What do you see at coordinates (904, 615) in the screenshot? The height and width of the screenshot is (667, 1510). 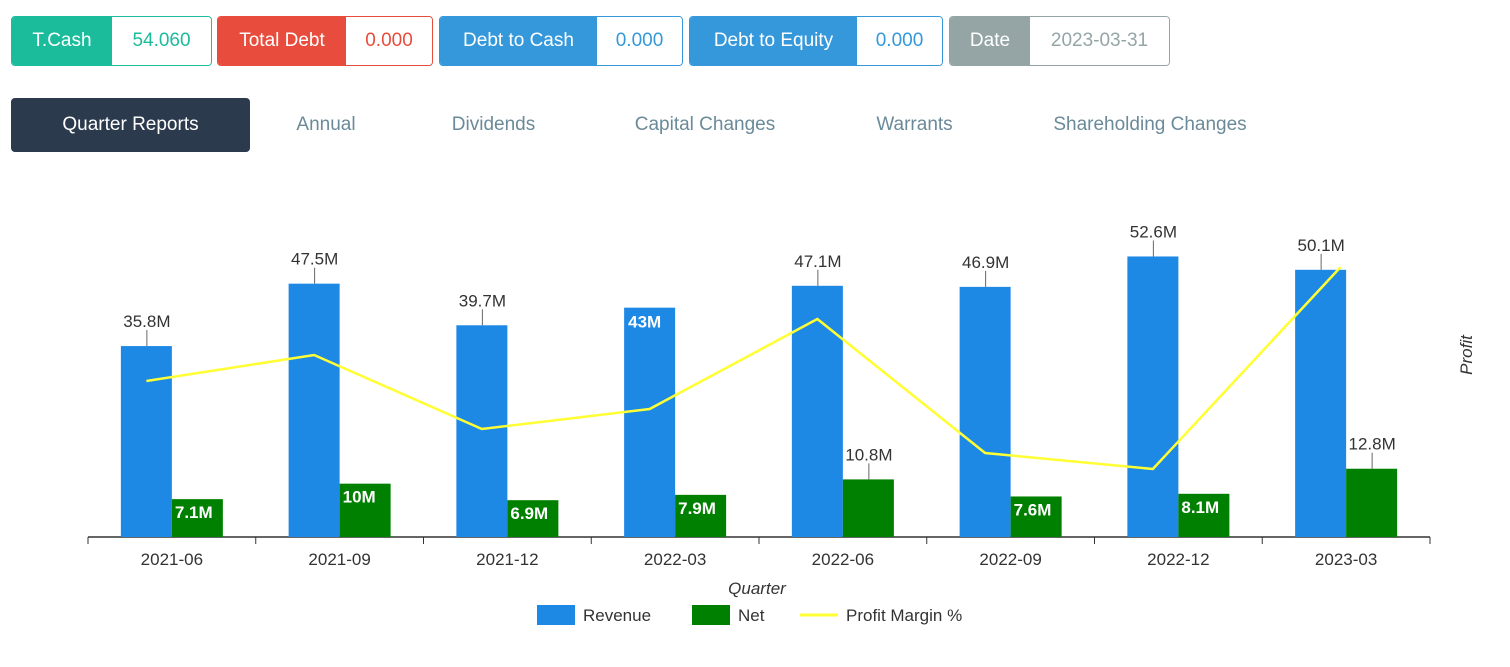 I see `legend-profit-margin-label: Profit Margin %` at bounding box center [904, 615].